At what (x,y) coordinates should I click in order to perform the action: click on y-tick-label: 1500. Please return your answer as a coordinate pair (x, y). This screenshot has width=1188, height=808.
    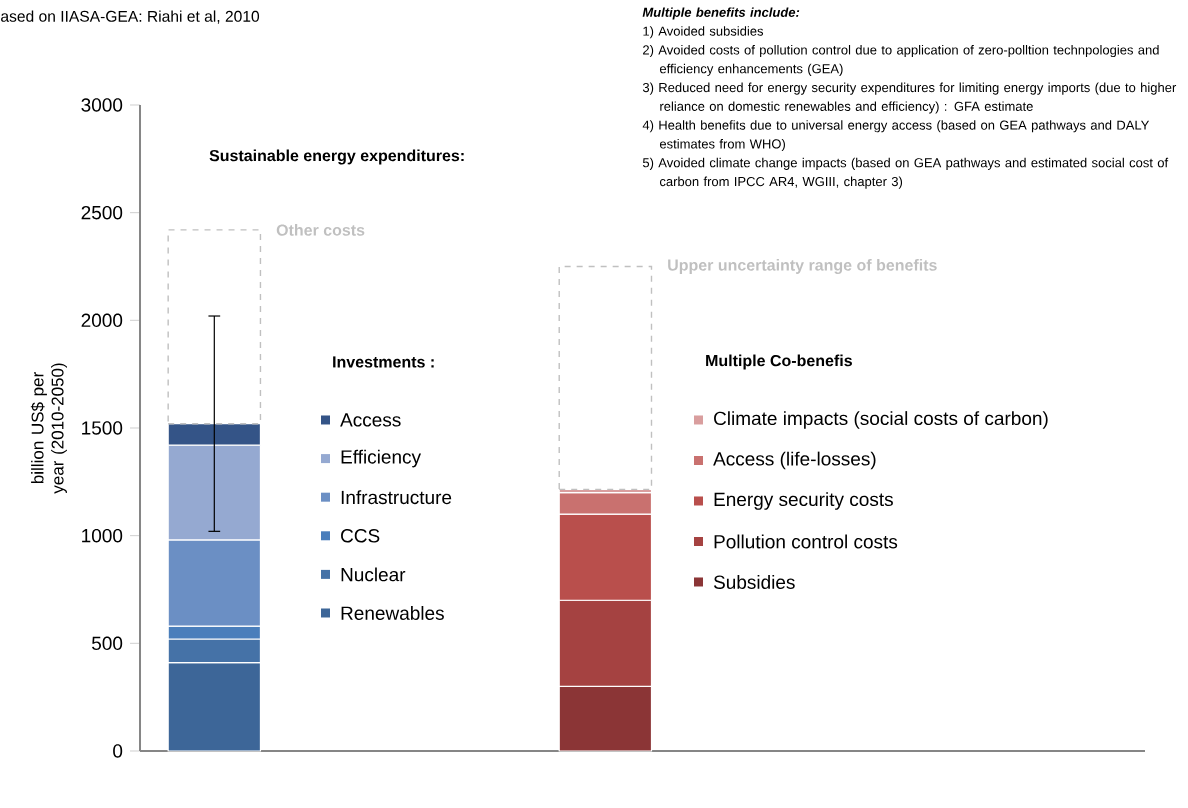
    Looking at the image, I should click on (102, 428).